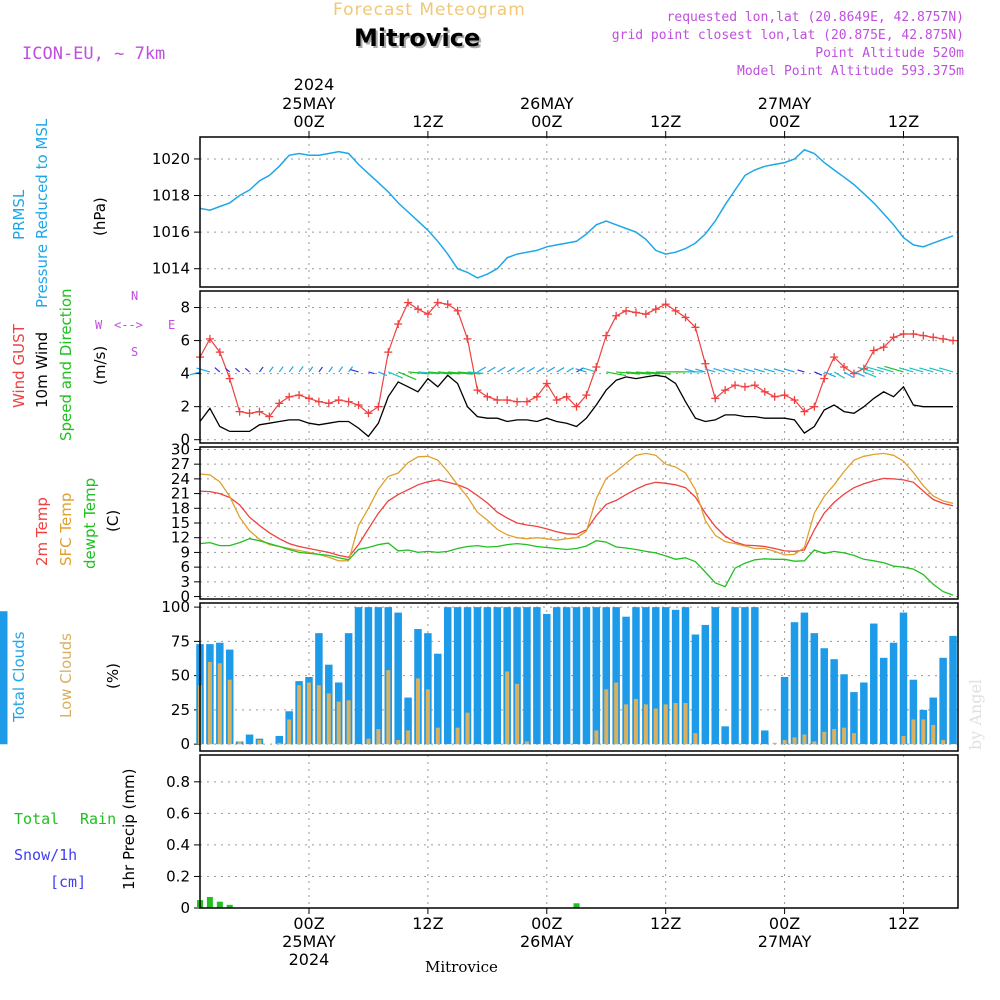 The height and width of the screenshot is (1000, 1000). Describe the element at coordinates (180, 641) in the screenshot. I see `y-tick-label: 75` at that location.